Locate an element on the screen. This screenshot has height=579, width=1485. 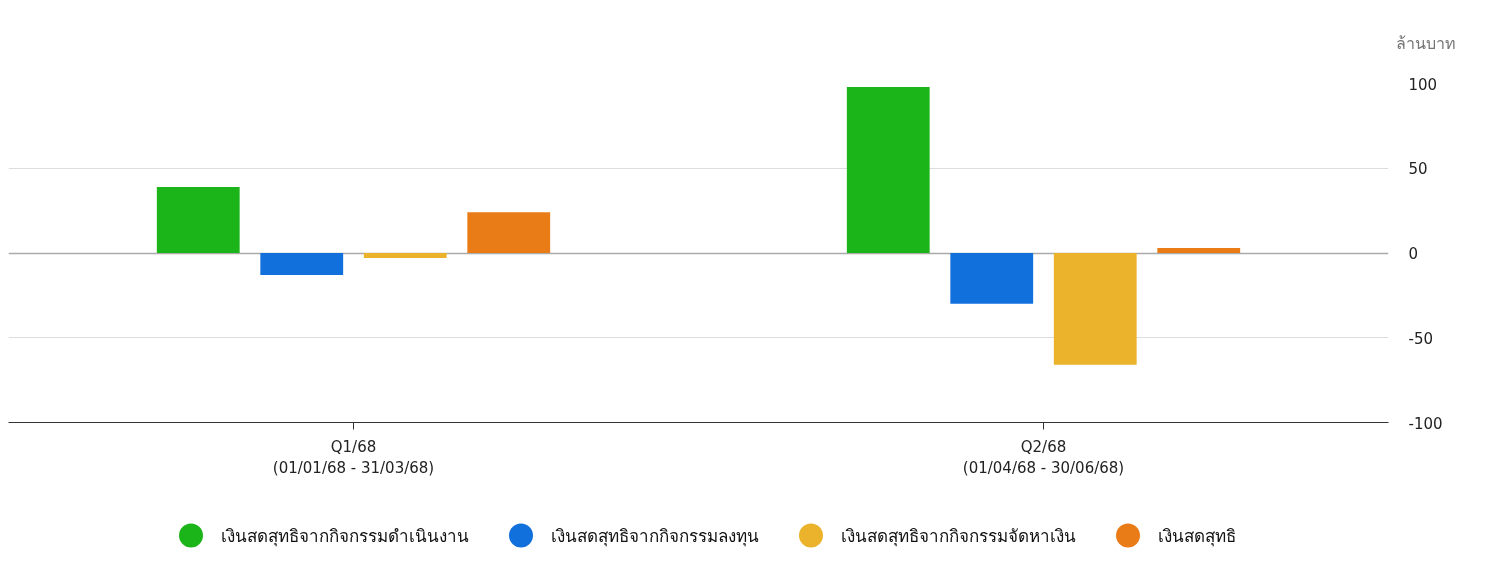
y-tick-label: -100 is located at coordinates (1425, 423).